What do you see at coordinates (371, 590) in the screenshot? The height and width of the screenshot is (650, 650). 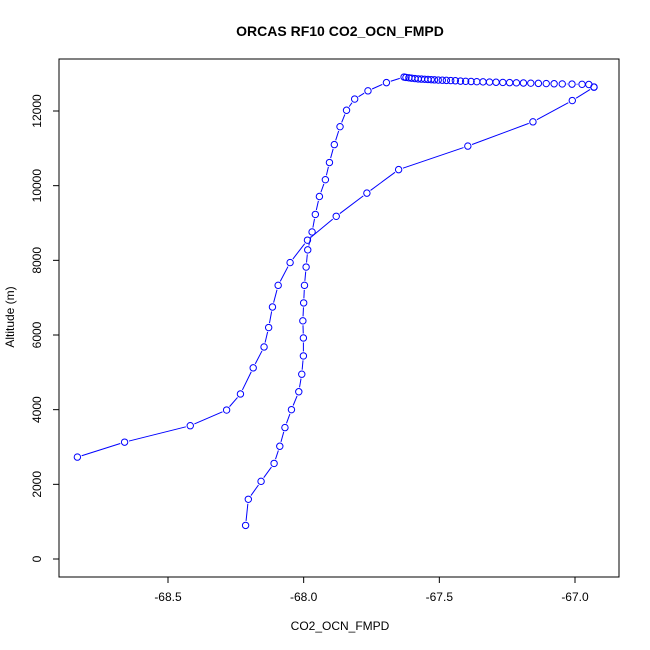 I see `x-axis: -68.5 -68.0 -67.5 -67.0` at bounding box center [371, 590].